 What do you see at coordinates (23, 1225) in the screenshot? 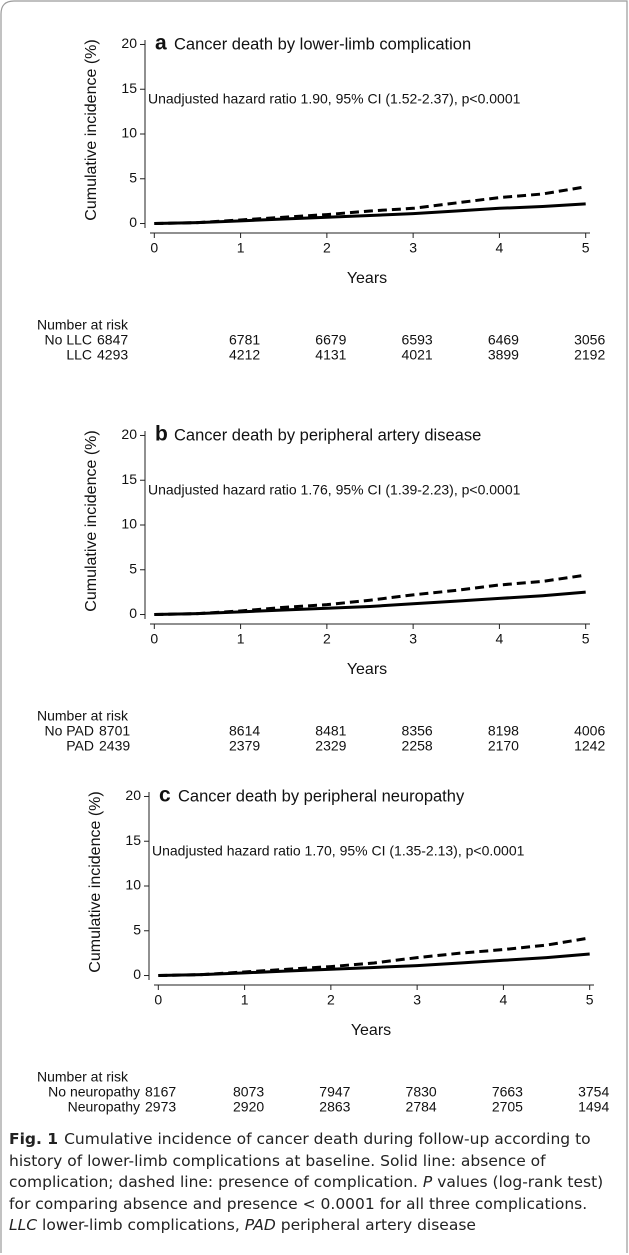
I see `caption-text: LLC` at bounding box center [23, 1225].